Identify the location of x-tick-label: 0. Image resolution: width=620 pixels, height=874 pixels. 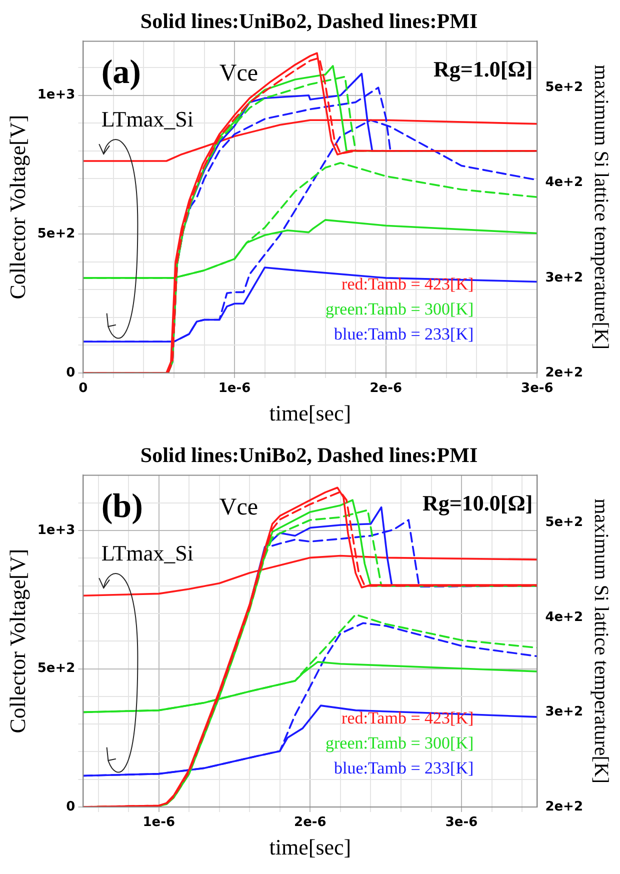
(83, 388).